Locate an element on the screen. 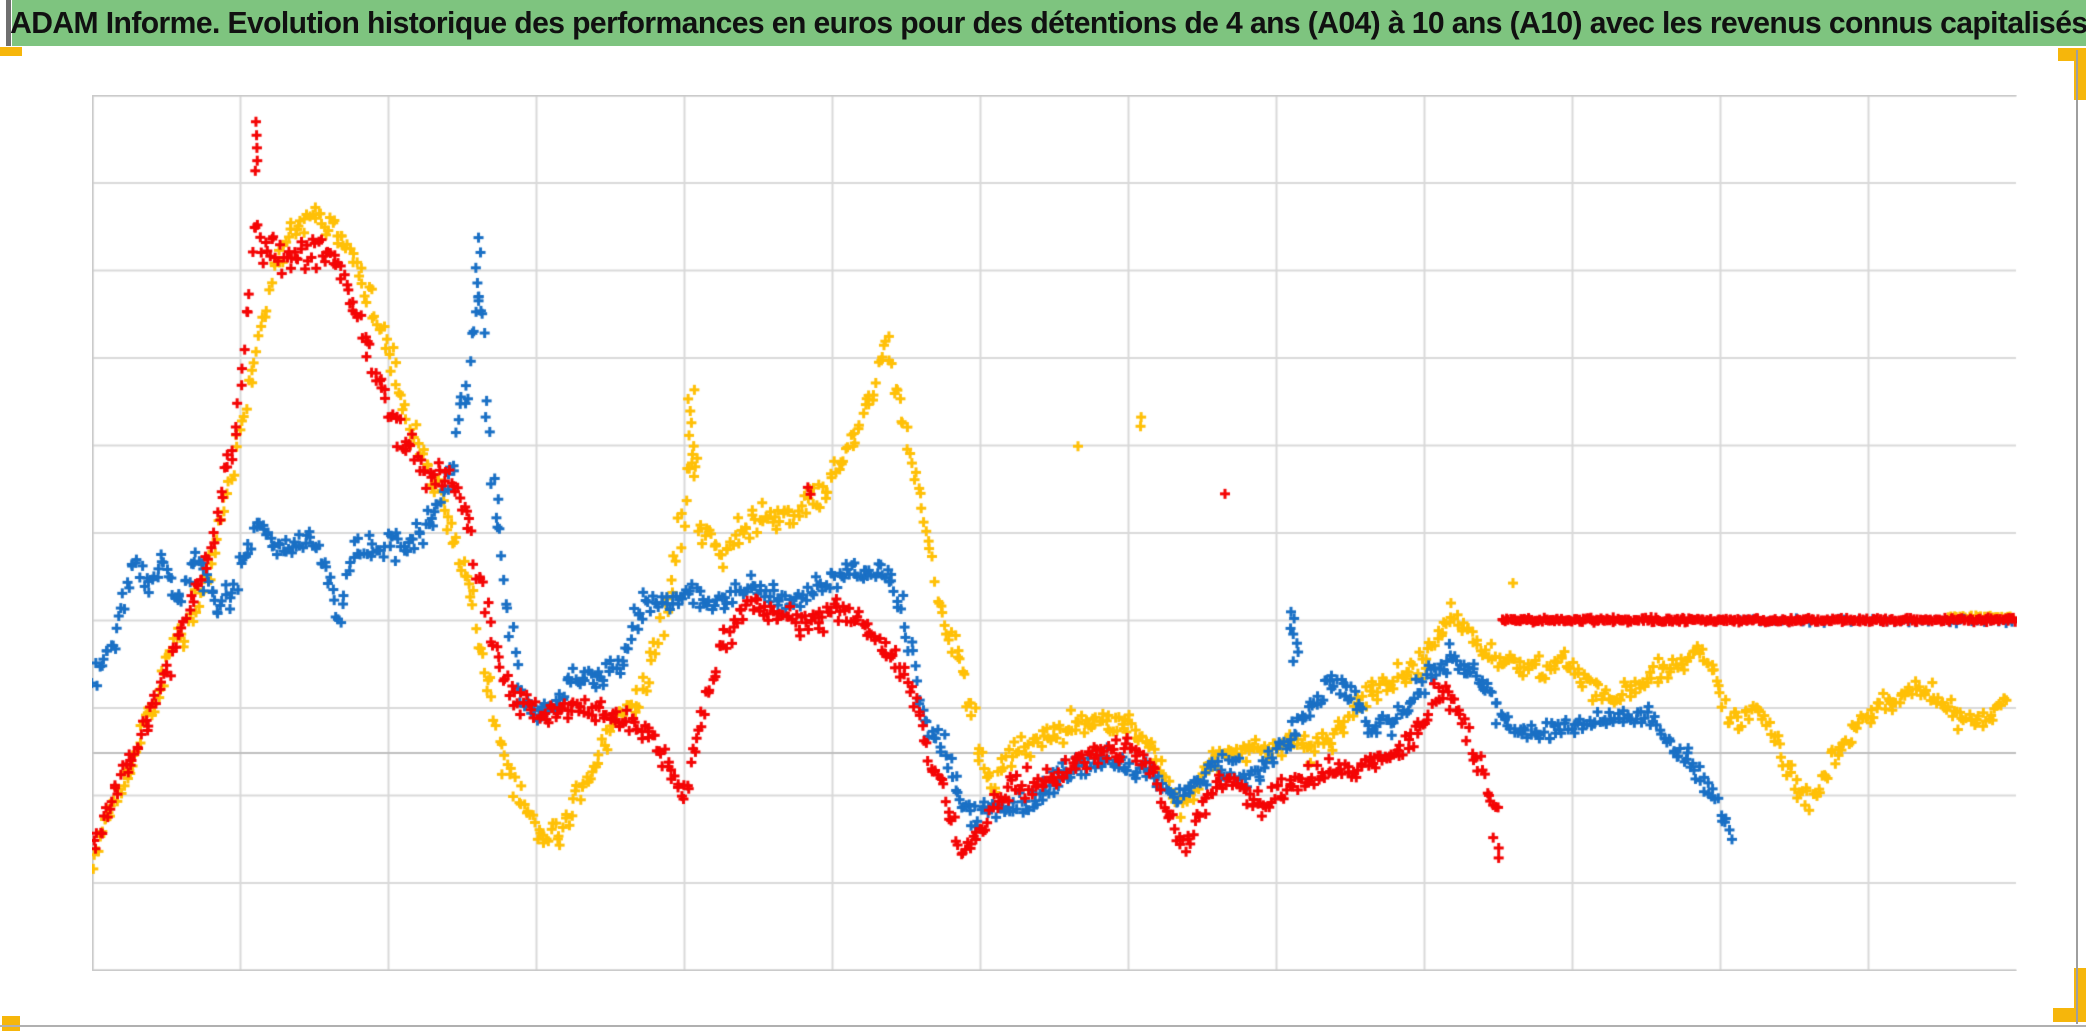 The width and height of the screenshot is (2086, 1031). corner-marker-bottom-left is located at coordinates (11, 1023).